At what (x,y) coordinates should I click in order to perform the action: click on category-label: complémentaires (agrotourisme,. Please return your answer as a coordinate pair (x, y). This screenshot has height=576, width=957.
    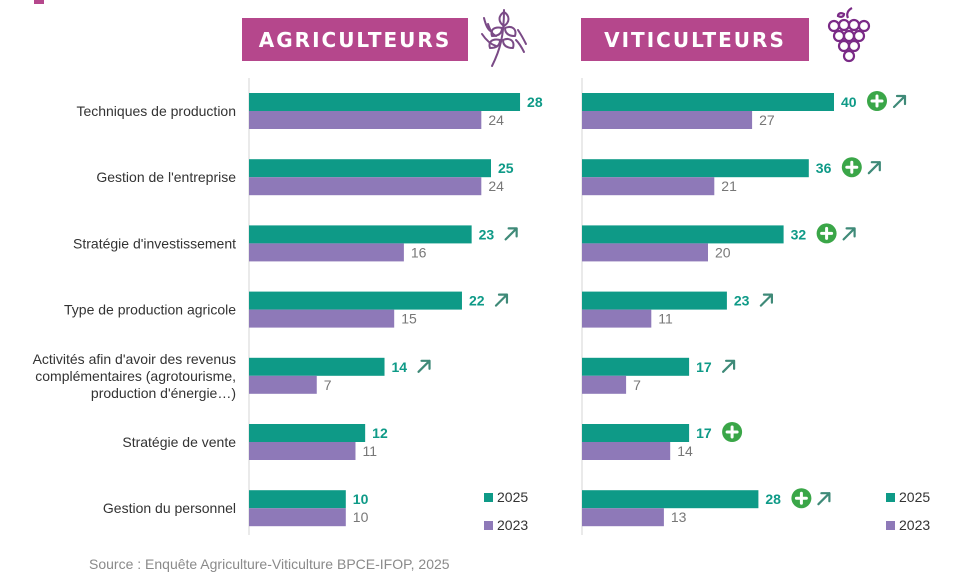
    Looking at the image, I should click on (135, 376).